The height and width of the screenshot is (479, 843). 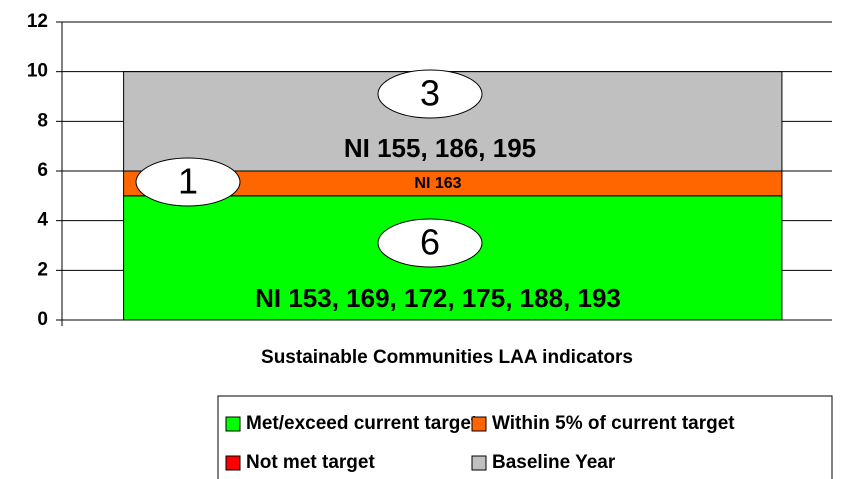 What do you see at coordinates (554, 462) in the screenshot?
I see `legend-label: Baseline Year` at bounding box center [554, 462].